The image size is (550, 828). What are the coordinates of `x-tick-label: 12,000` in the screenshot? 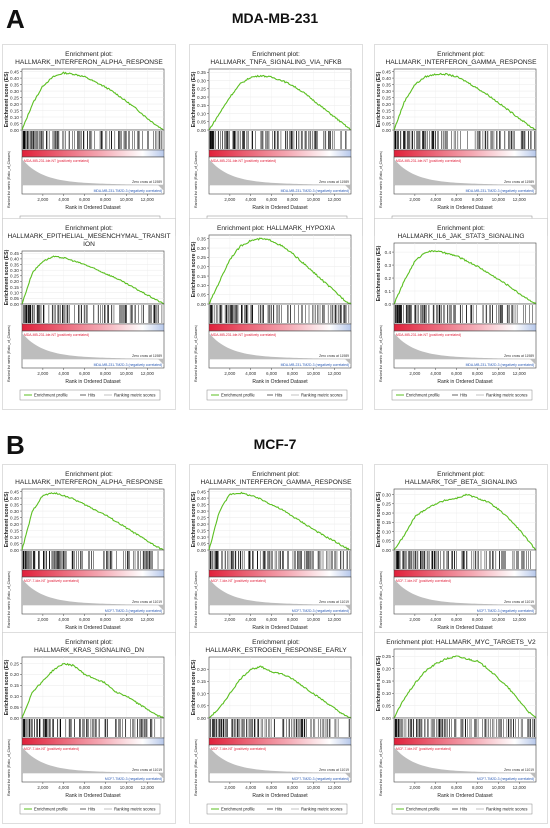 It's located at (148, 619).